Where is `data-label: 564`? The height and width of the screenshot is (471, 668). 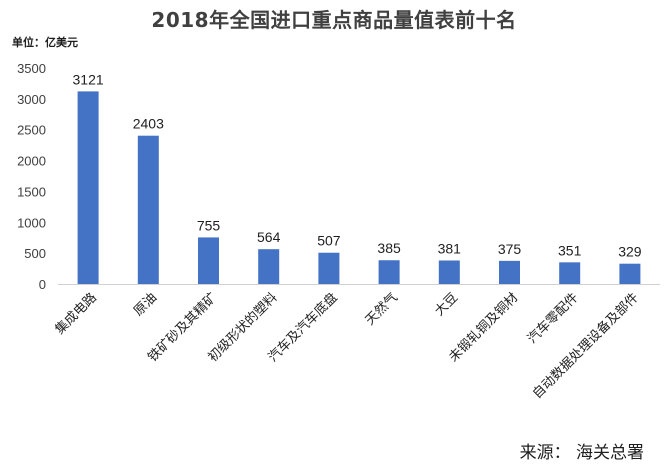 data-label: 564 is located at coordinates (269, 237).